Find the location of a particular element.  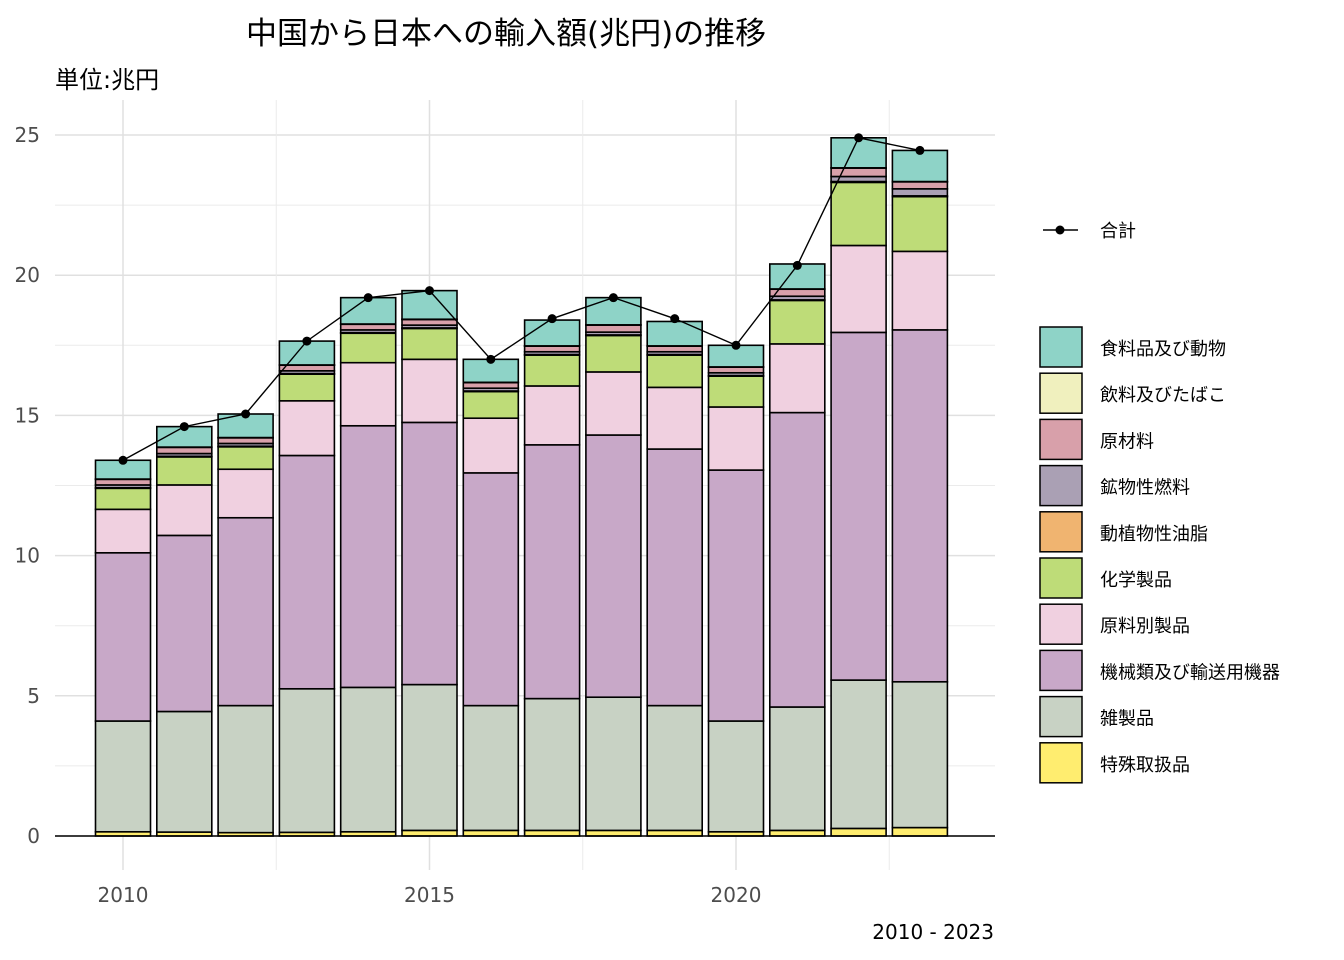

y-tick-label: 0 is located at coordinates (33, 836).